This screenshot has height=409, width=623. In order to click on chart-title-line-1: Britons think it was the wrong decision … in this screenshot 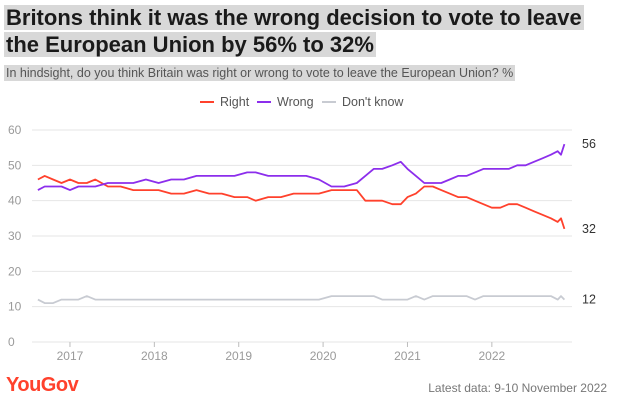, I will do `click(294, 17)`.